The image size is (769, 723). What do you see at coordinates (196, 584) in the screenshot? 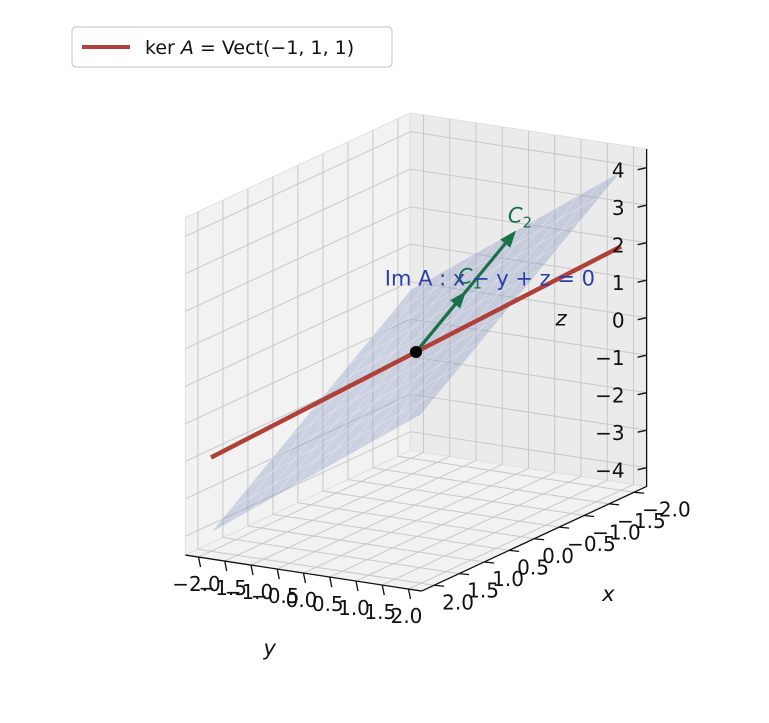
I see `y-tick-label: −2.0` at bounding box center [196, 584].